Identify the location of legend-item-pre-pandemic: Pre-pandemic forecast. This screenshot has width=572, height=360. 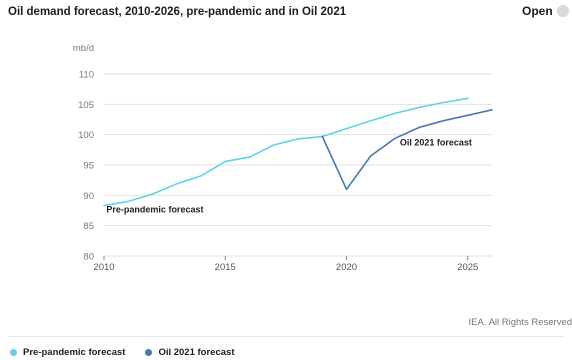
(67, 352).